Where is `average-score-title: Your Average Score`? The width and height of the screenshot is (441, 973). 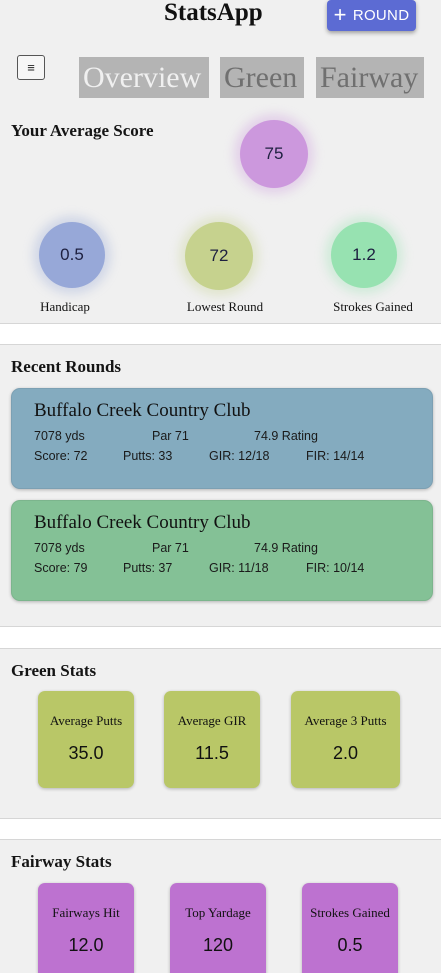
average-score-title: Your Average Score is located at coordinates (82, 130).